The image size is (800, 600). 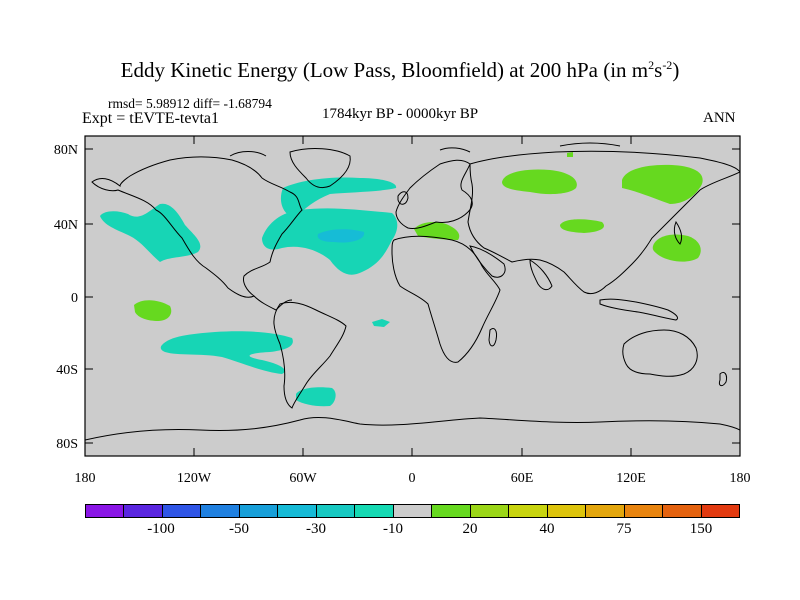 I want to click on colorbar-label: -10, so click(x=393, y=529).